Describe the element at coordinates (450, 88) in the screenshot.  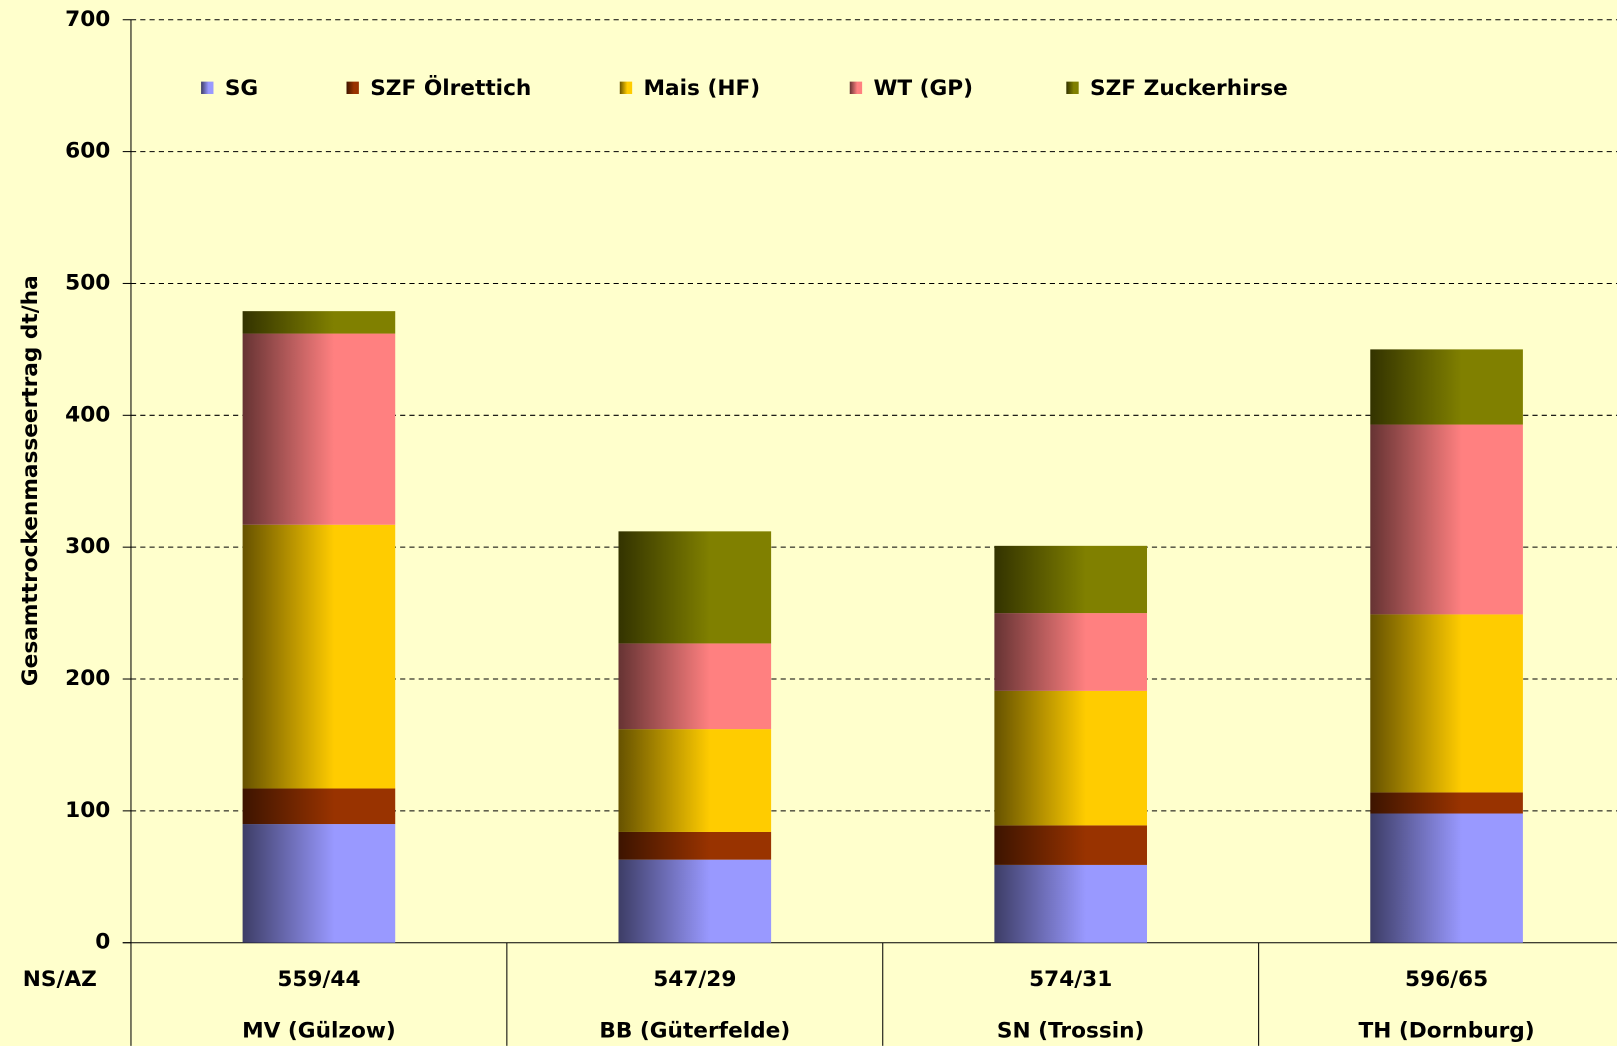
I see `legend-label: SZF Ölrettich` at that location.